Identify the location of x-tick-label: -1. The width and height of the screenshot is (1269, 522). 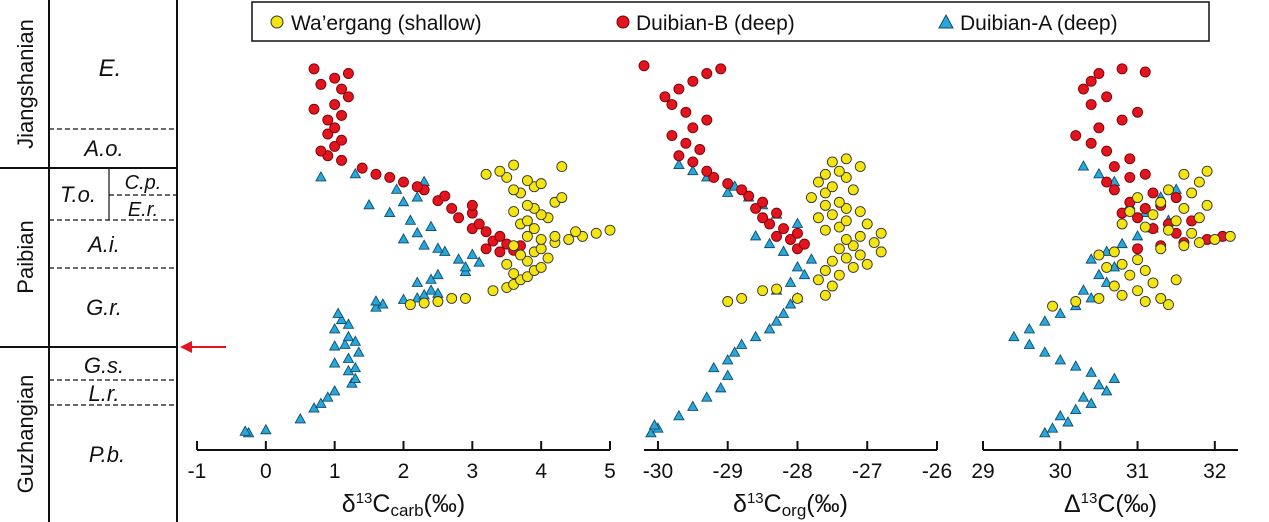
(197, 471).